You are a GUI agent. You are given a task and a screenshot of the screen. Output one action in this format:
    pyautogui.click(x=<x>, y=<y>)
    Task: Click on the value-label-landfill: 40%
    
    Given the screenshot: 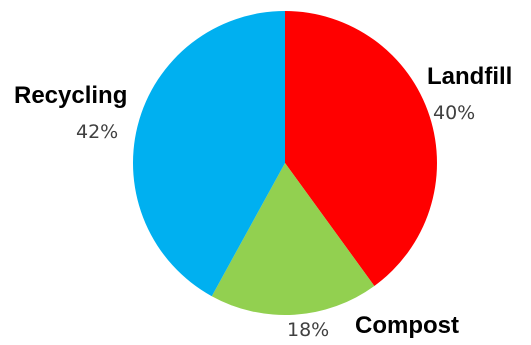 What is the action you would take?
    pyautogui.click(x=454, y=113)
    